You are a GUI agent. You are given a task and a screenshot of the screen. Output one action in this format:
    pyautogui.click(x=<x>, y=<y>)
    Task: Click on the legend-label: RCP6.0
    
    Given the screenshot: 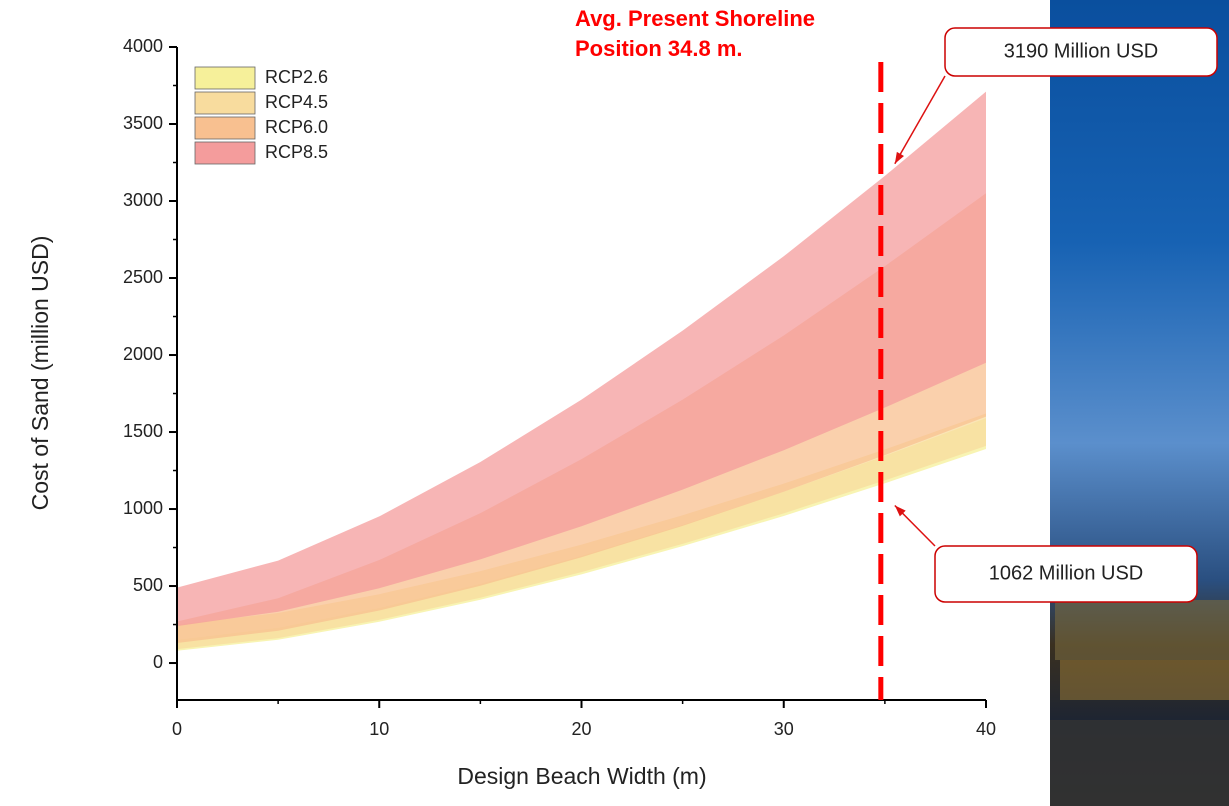 What is the action you would take?
    pyautogui.click(x=296, y=127)
    